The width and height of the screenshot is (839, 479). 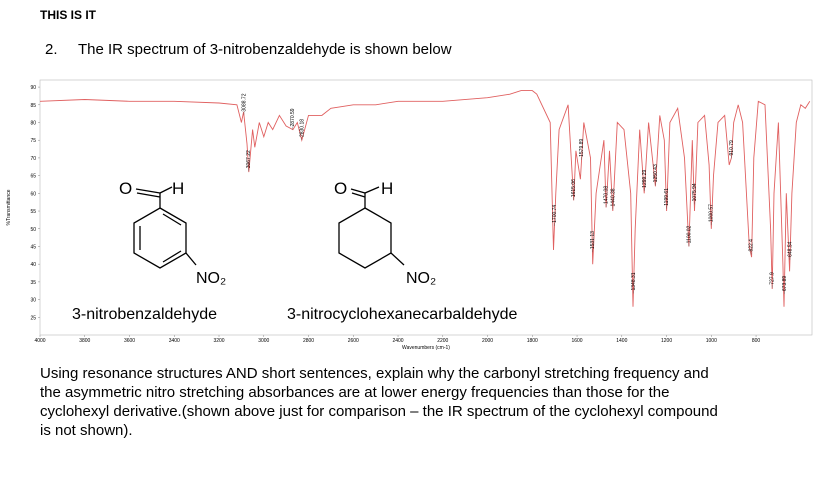 What do you see at coordinates (51, 49) in the screenshot?
I see `question-number: 2.` at bounding box center [51, 49].